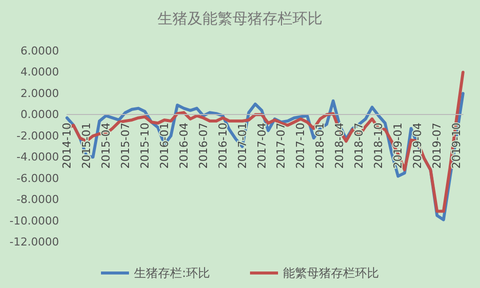  What do you see at coordinates (37, 178) in the screenshot?
I see `y-tick-label: -6.0000` at bounding box center [37, 178].